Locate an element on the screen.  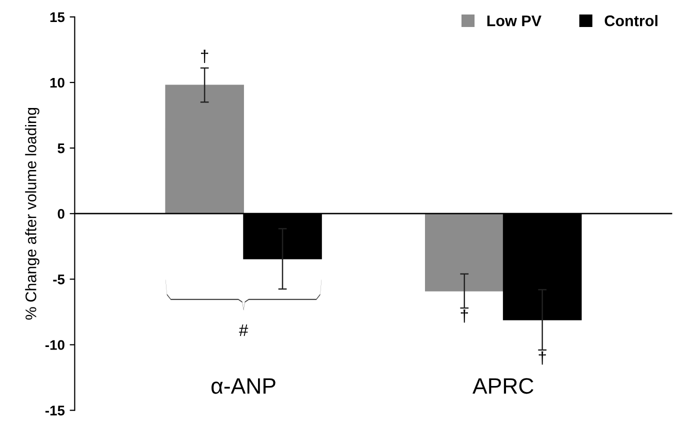
y-tick-label: 10 is located at coordinates (57, 83).